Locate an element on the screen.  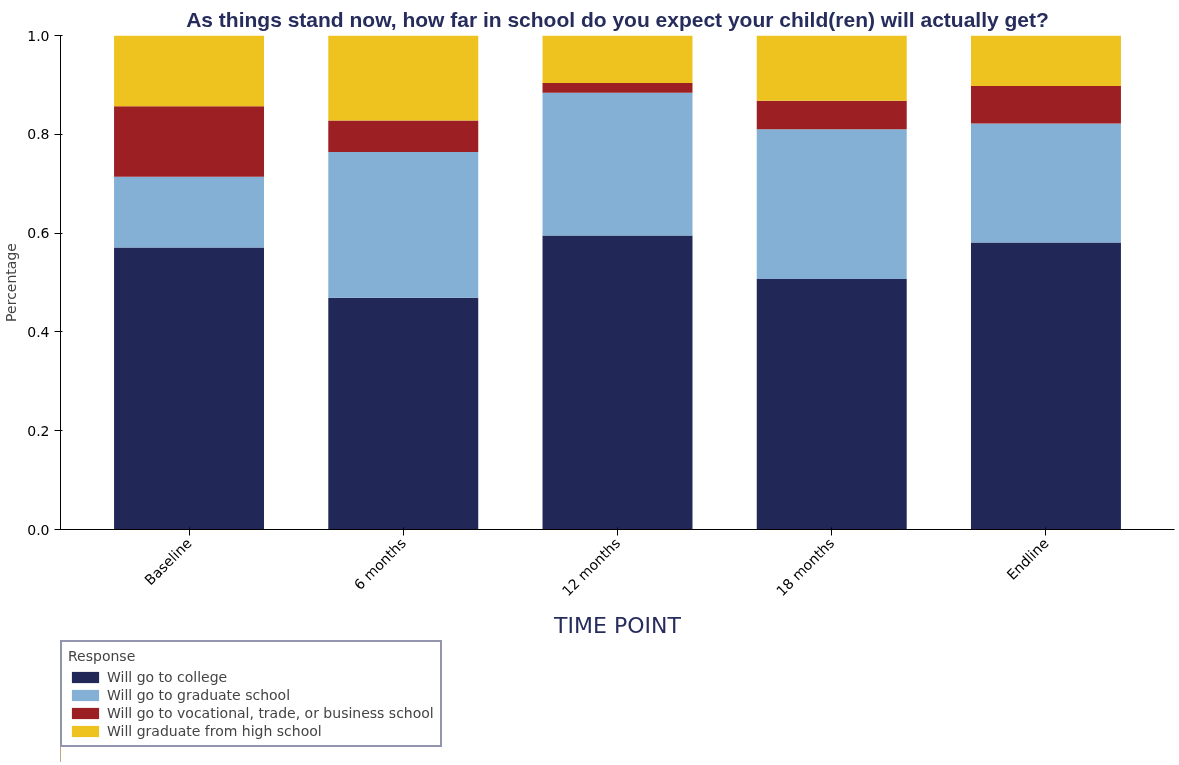
x-axis-title: TIME POINT is located at coordinates (617, 625).